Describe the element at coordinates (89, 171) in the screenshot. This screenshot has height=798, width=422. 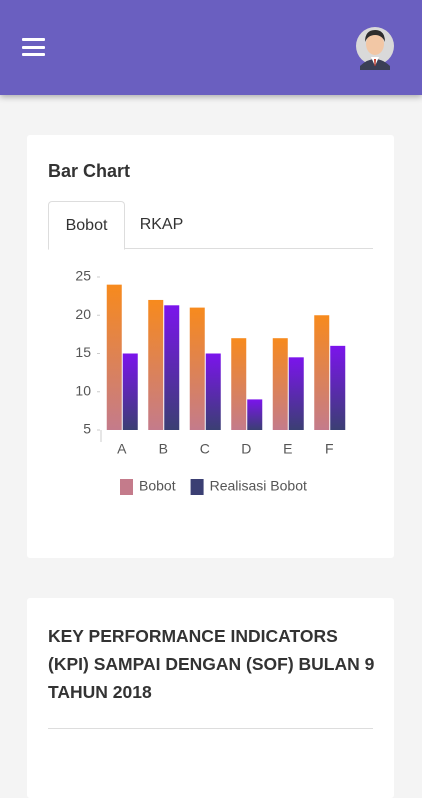
I see `card-title: Bar Chart` at that location.